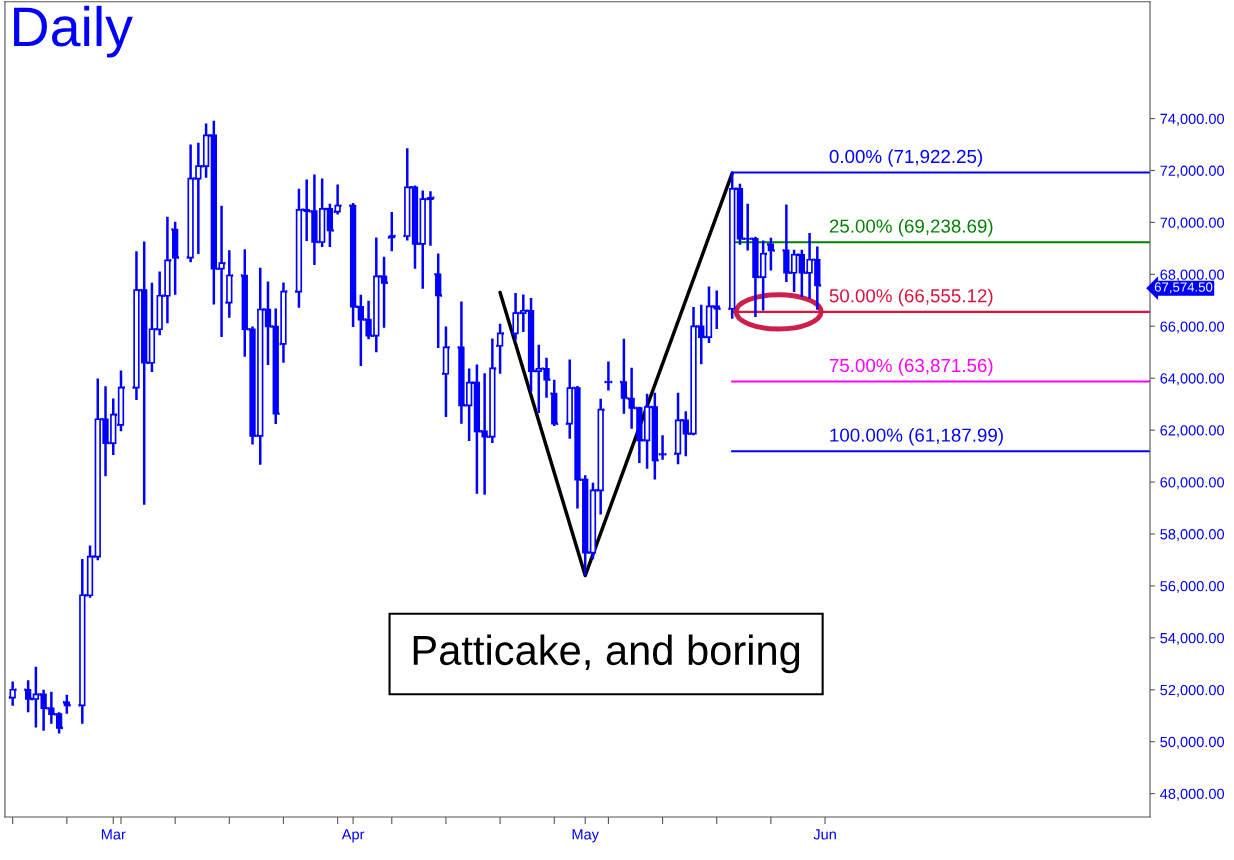 This screenshot has height=860, width=1234. What do you see at coordinates (1192, 742) in the screenshot?
I see `y-tick-label: 50,000.00` at bounding box center [1192, 742].